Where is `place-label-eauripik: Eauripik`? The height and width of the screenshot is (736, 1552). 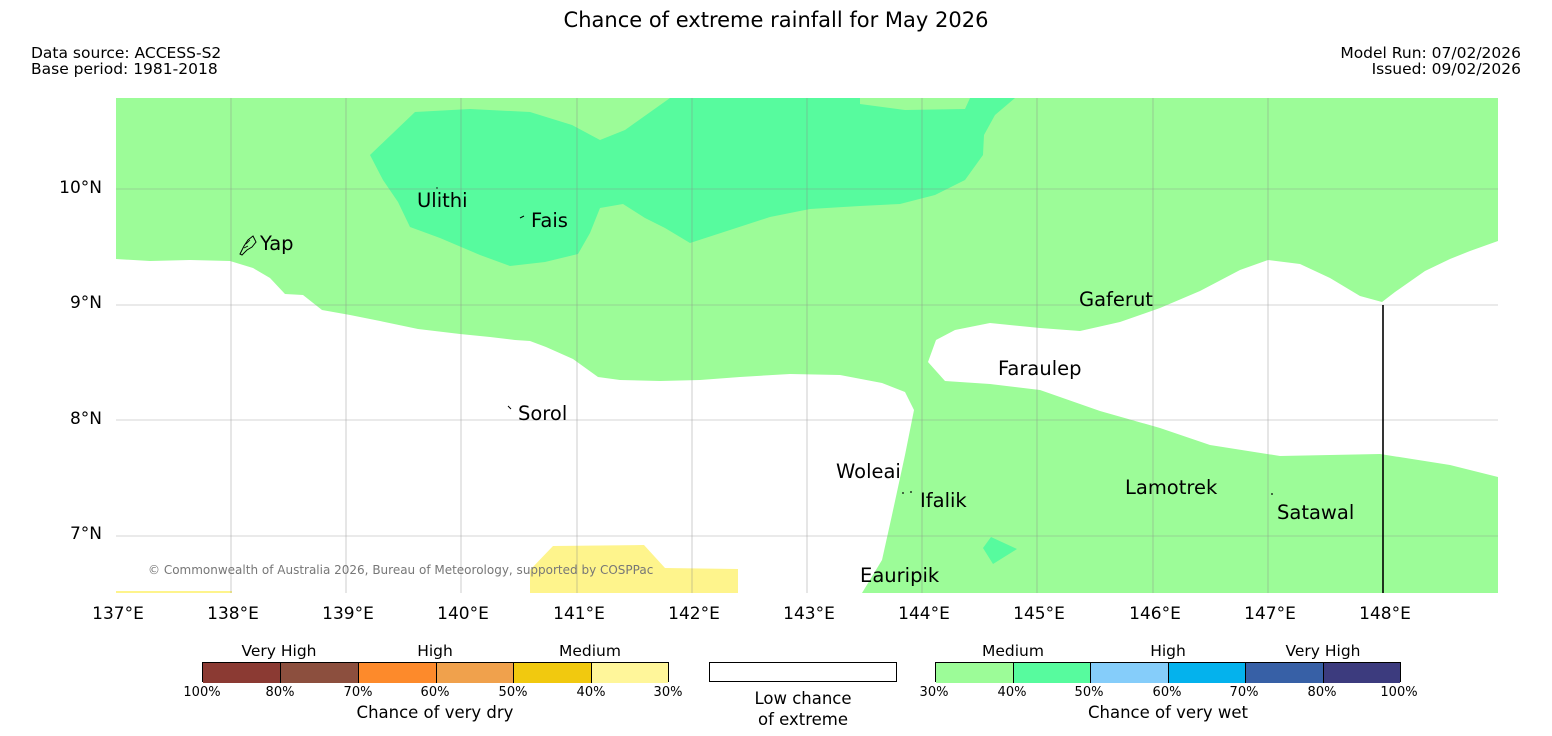 place-label-eauripik: Eauripik is located at coordinates (900, 575).